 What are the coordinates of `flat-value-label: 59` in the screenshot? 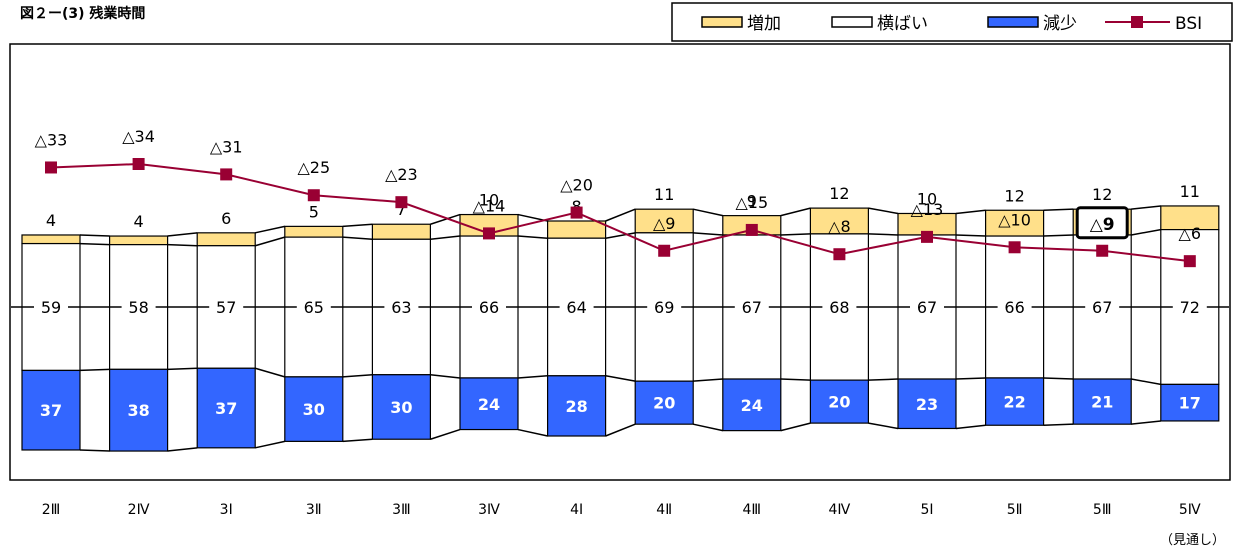 It's located at (51, 307).